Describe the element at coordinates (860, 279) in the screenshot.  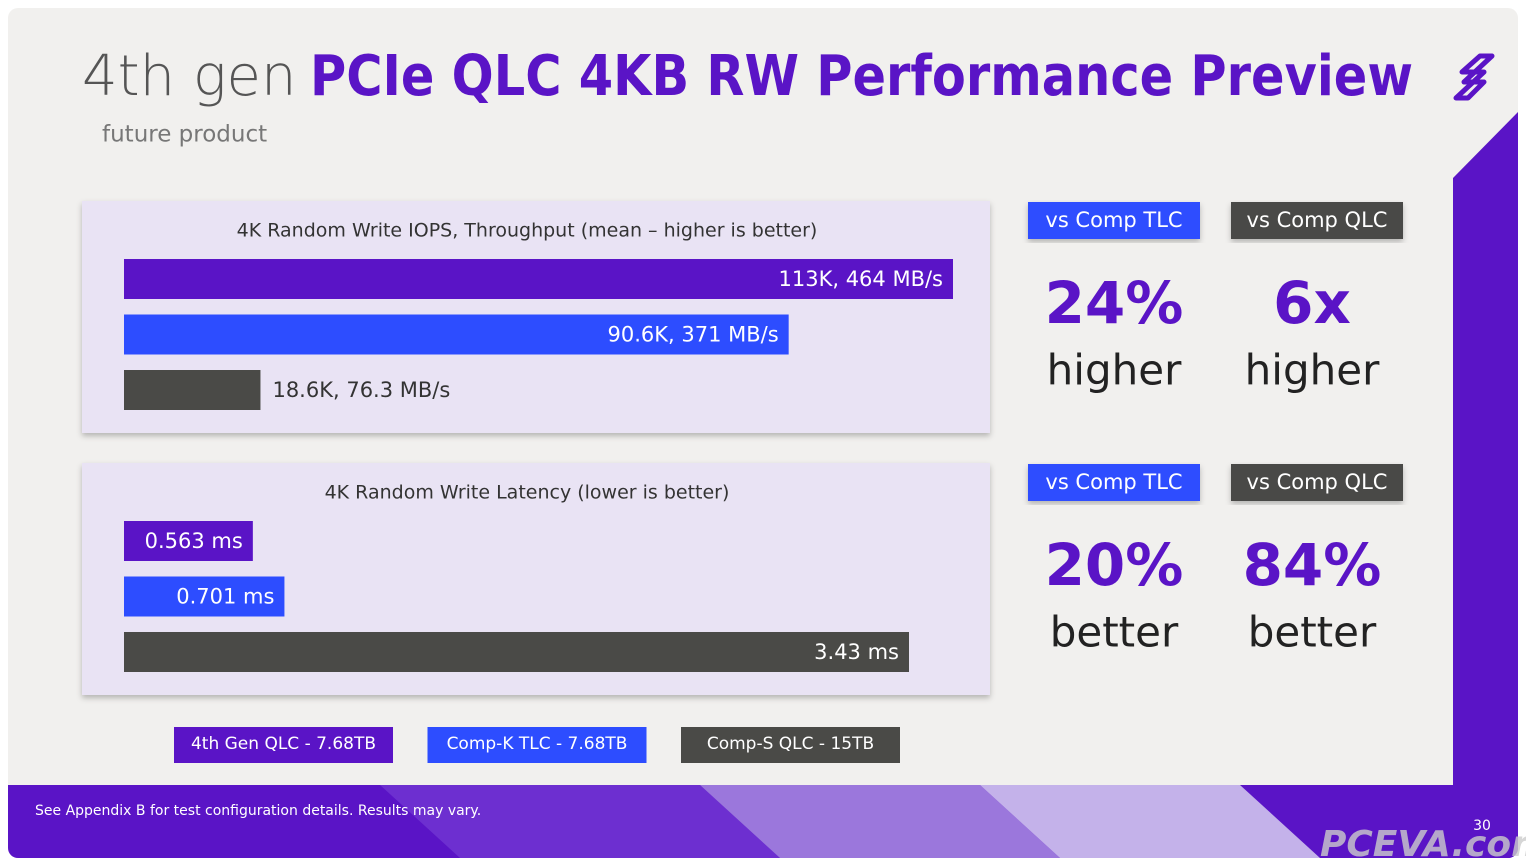
I see `bar-label: 113K, 464 MB/s` at that location.